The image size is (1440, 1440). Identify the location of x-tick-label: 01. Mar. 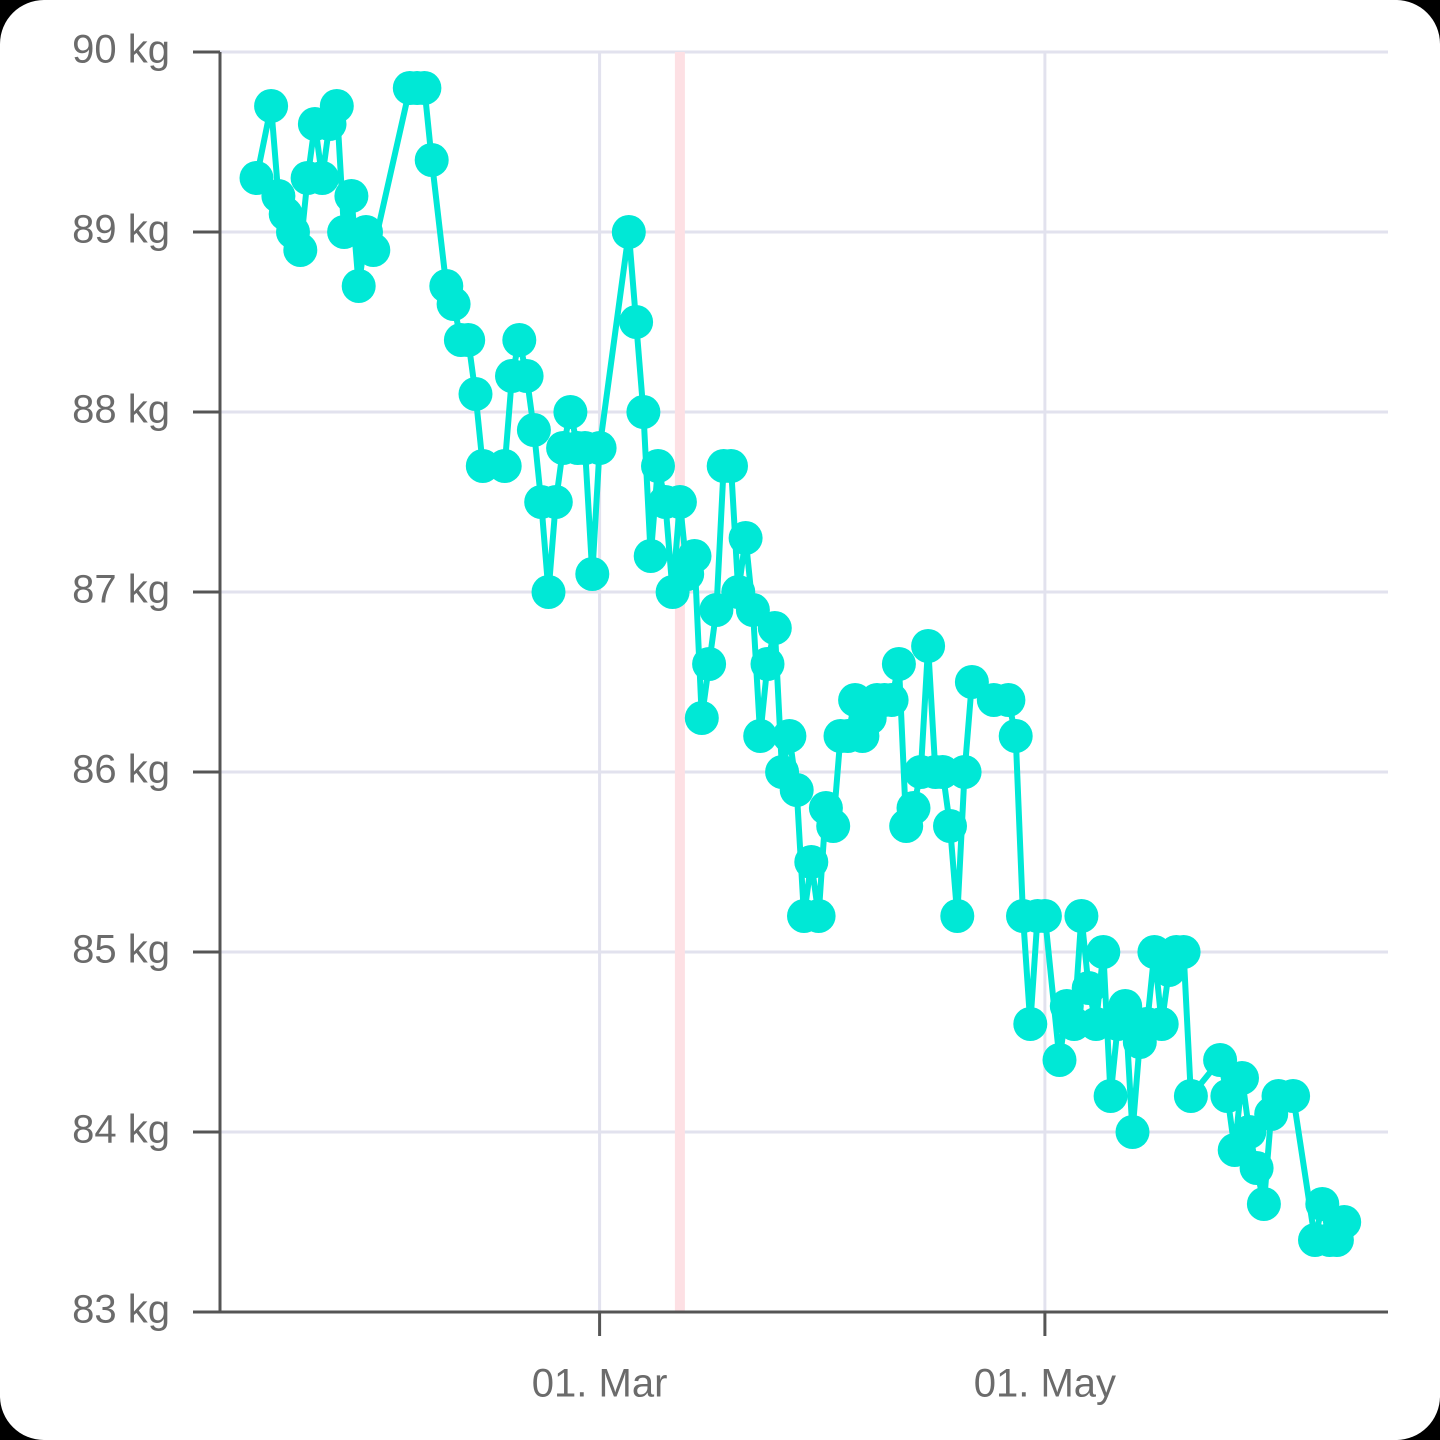
(600, 1384).